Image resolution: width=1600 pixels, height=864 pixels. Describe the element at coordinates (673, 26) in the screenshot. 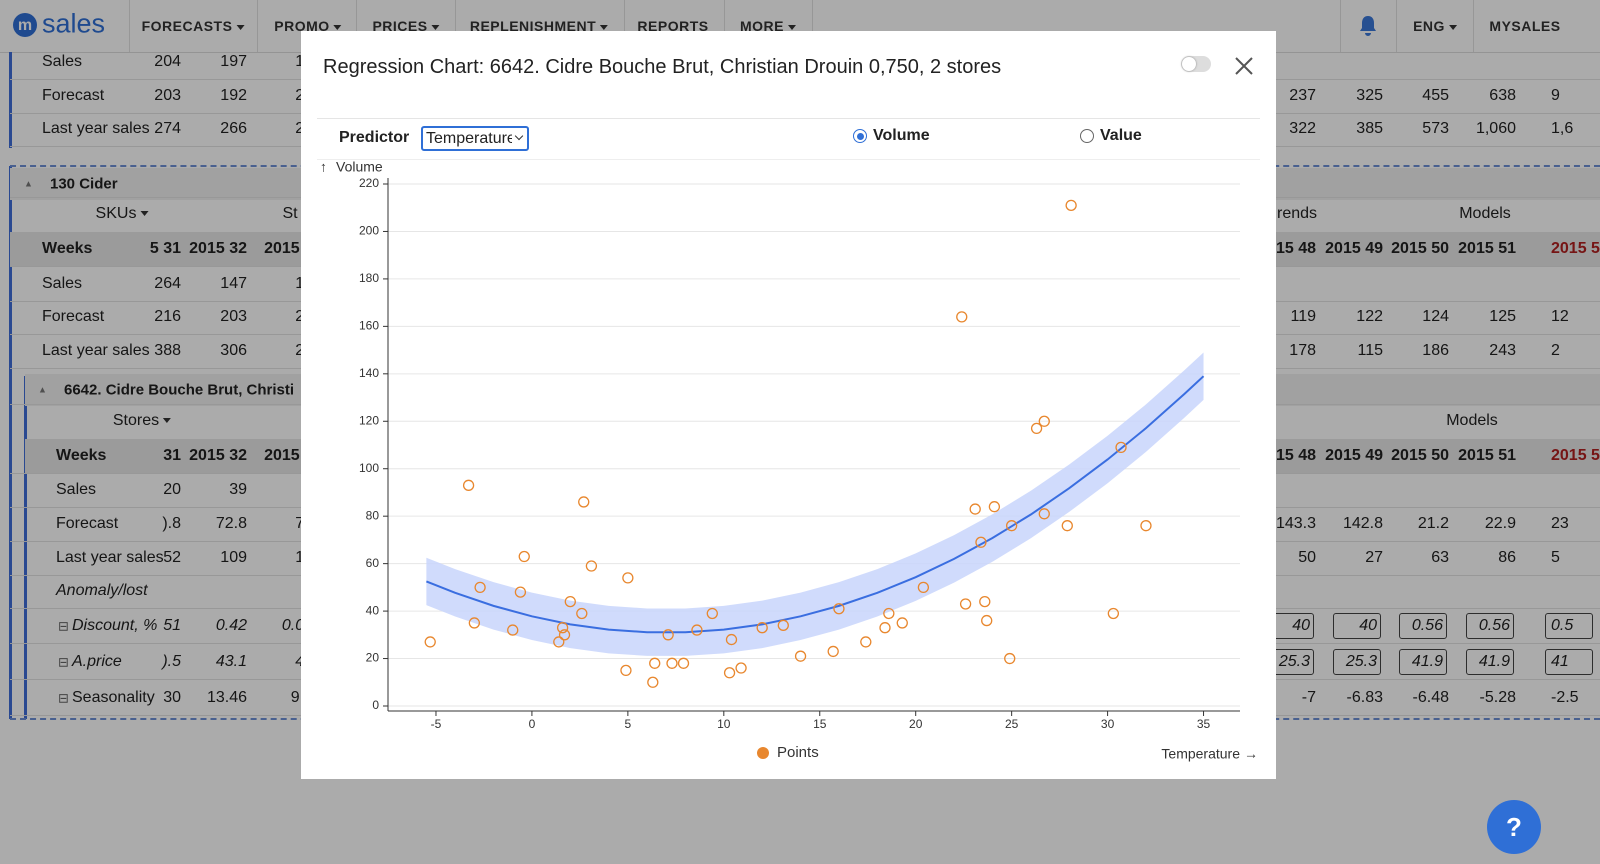

I see `nav-item: REPORTS` at that location.